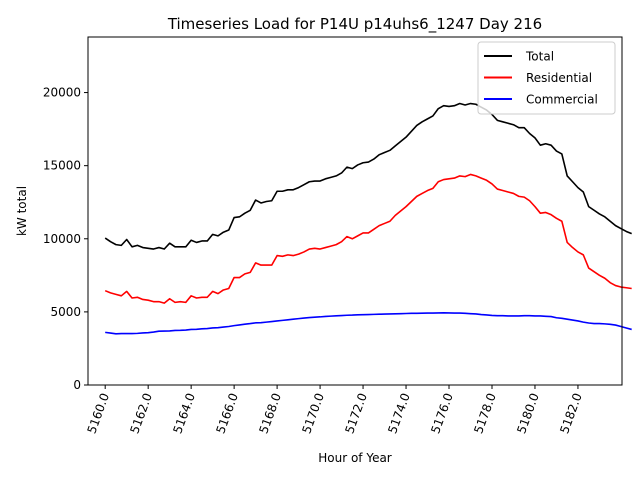 The image size is (640, 484). Describe the element at coordinates (368, 323) in the screenshot. I see `series-line-commercial` at that location.